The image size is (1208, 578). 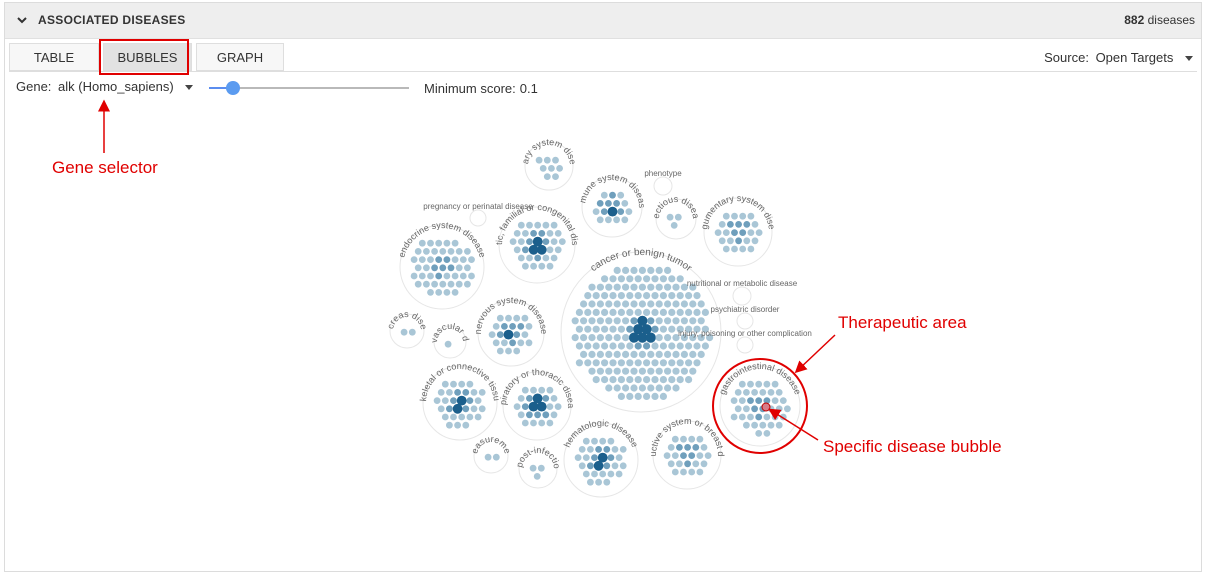 I want to click on therapeutic-area-bubble: gastrointestinal disease, so click(x=760, y=404).